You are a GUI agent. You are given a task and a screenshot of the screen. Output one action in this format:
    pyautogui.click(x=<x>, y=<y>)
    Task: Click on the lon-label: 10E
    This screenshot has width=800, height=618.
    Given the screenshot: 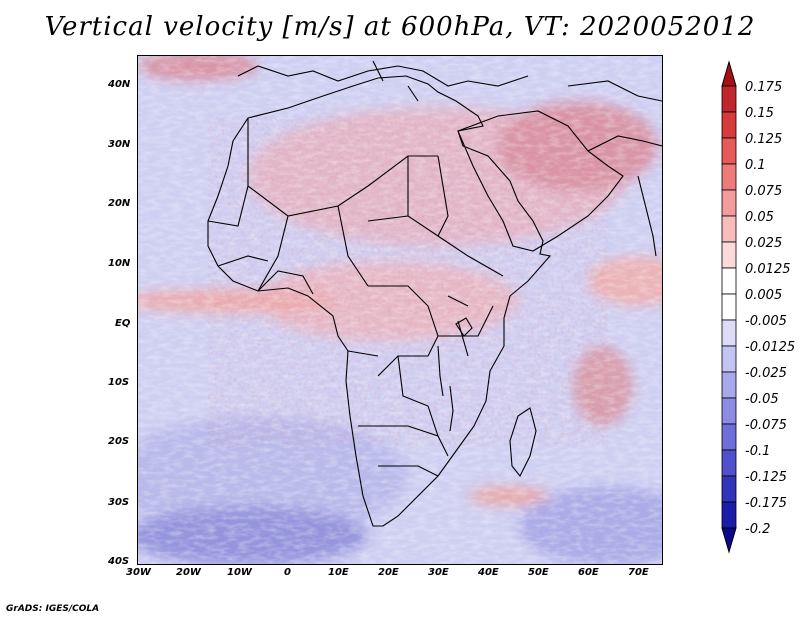 What is the action you would take?
    pyautogui.click(x=338, y=572)
    